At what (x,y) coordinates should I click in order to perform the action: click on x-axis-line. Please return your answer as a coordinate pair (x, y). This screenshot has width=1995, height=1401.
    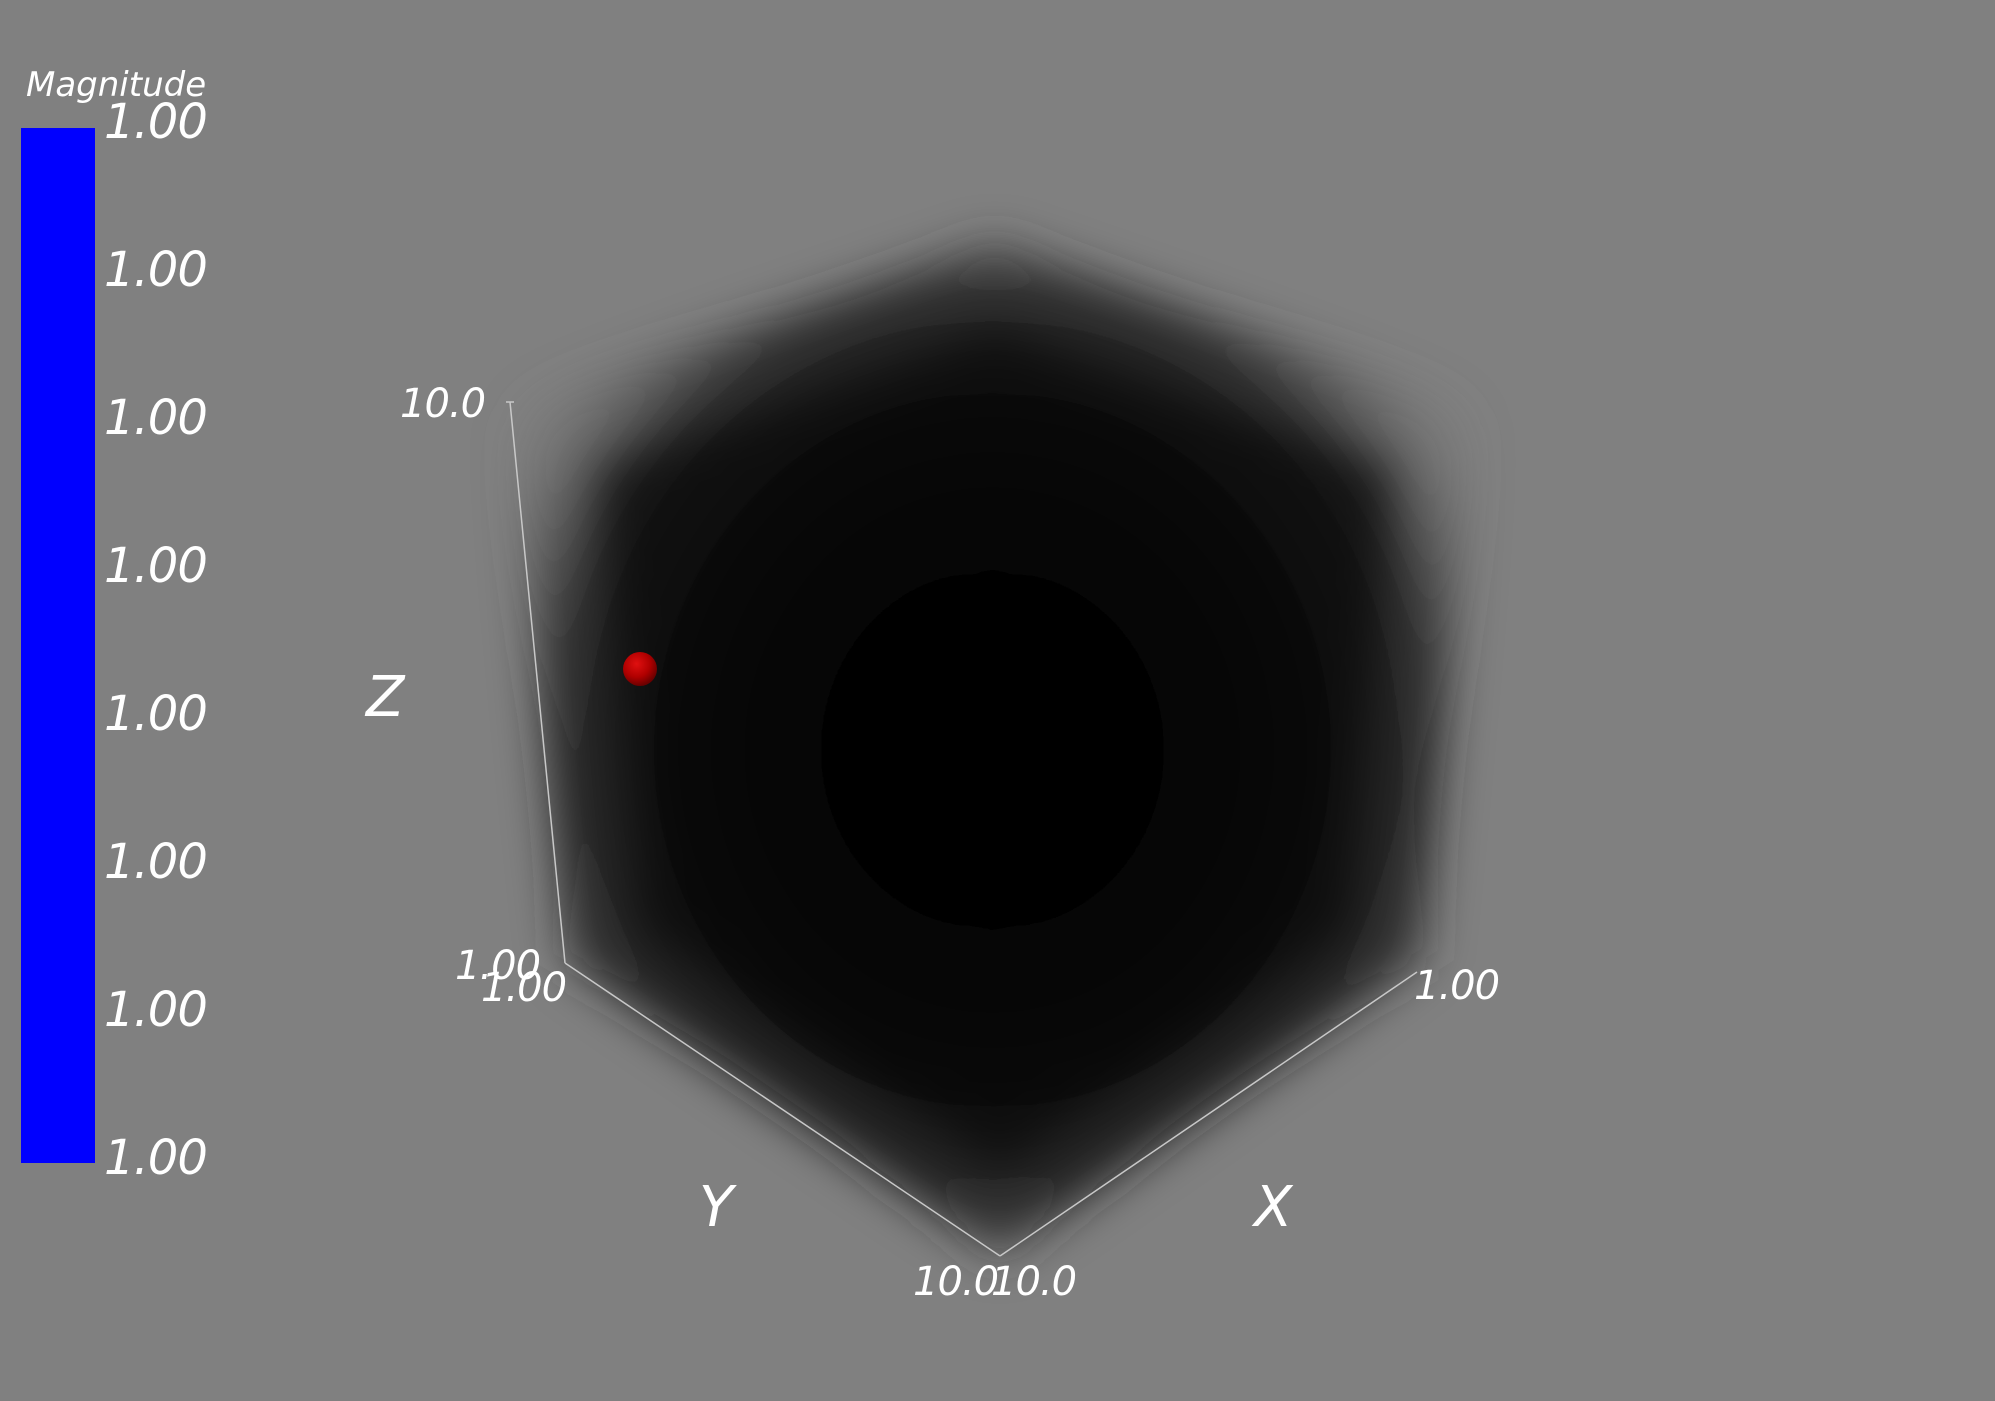
    Looking at the image, I should click on (1208, 1114).